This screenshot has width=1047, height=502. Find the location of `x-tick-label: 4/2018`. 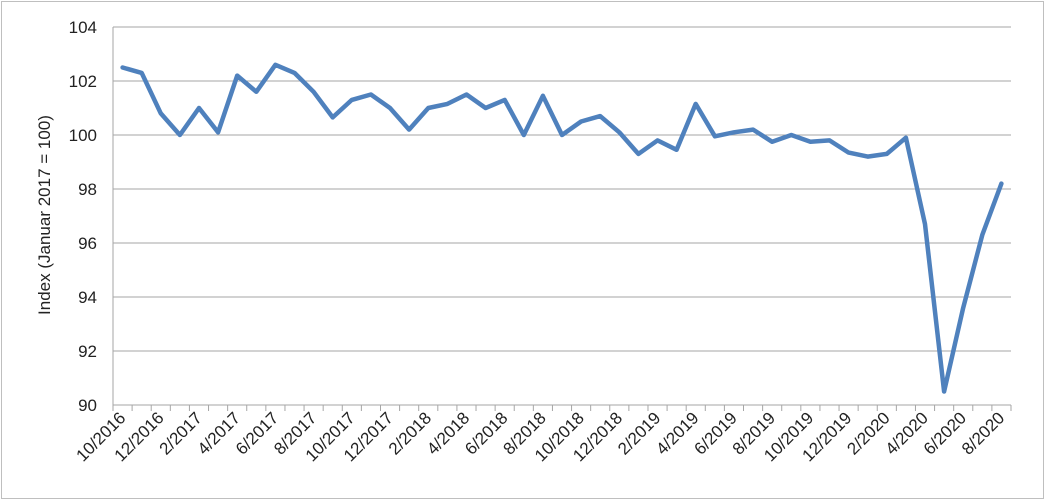

x-tick-label: 4/2018 is located at coordinates (448, 433).